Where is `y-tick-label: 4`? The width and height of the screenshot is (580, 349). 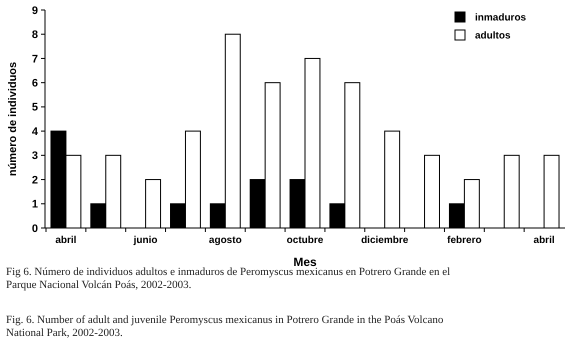 y-tick-label: 4 is located at coordinates (35, 132).